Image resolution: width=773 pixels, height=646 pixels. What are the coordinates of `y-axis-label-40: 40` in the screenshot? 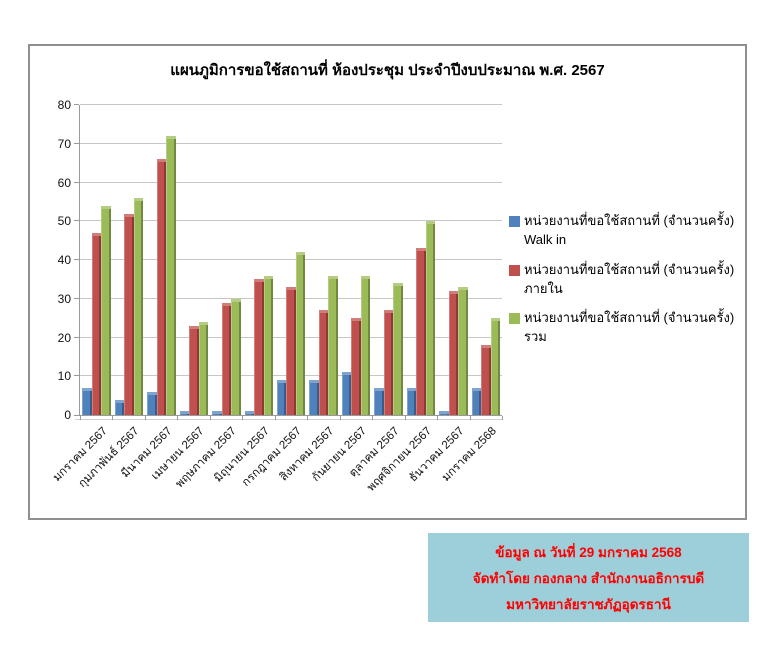 It's located at (64, 260).